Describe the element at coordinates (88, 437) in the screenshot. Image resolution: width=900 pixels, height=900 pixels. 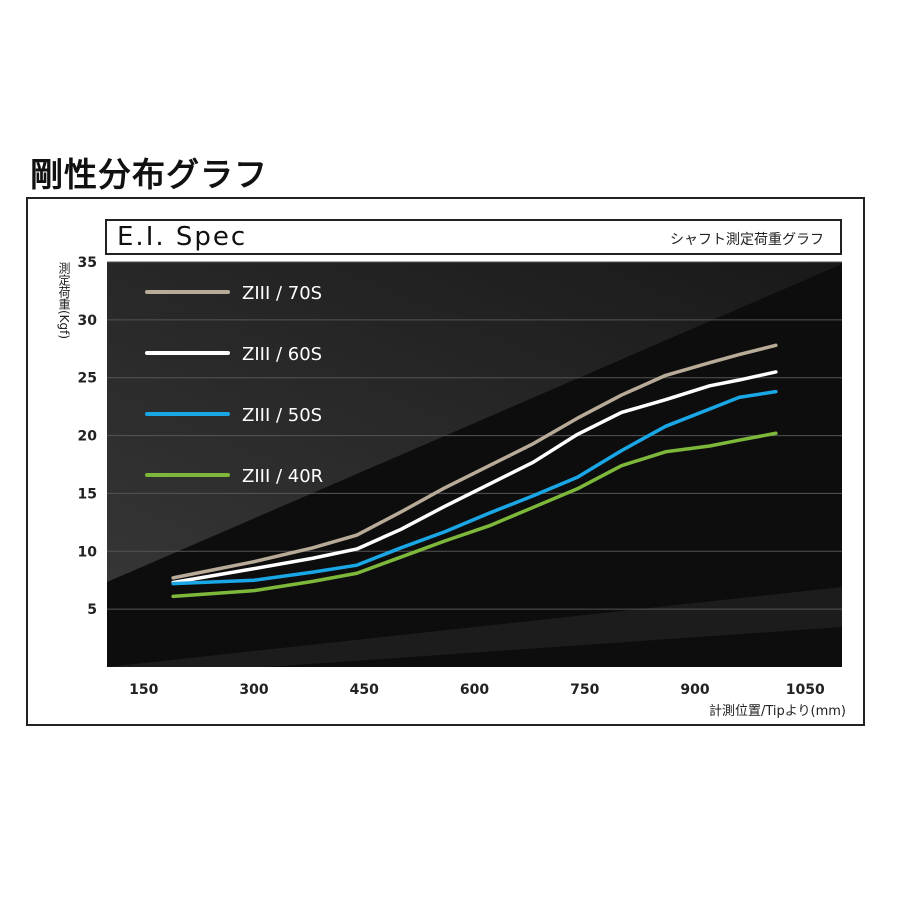
I see `y-tick-label: 20` at that location.